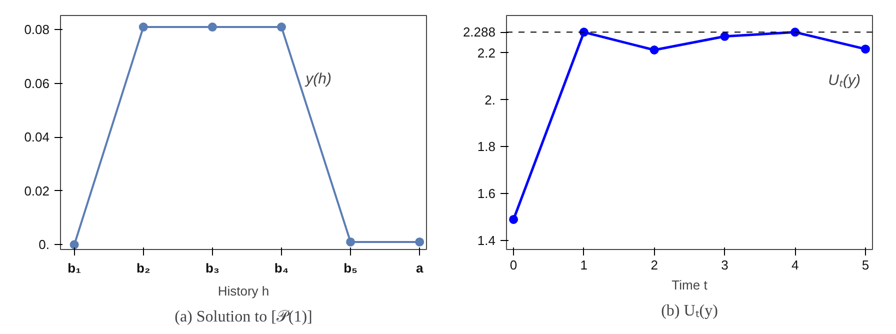  I want to click on y-tick-label: 1.8, so click(486, 146).